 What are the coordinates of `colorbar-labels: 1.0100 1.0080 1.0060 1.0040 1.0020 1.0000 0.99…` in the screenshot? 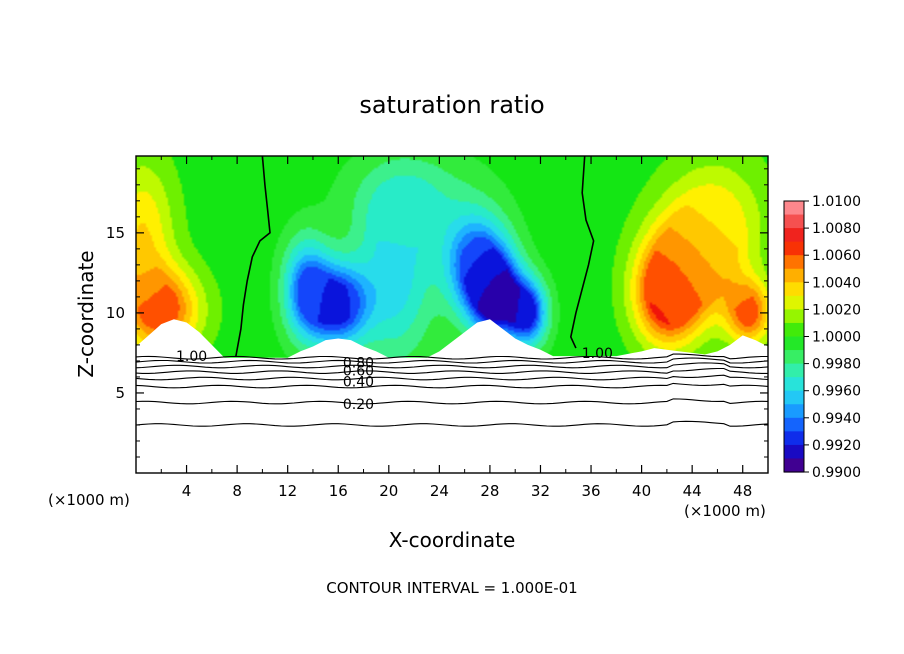 It's located at (832, 337).